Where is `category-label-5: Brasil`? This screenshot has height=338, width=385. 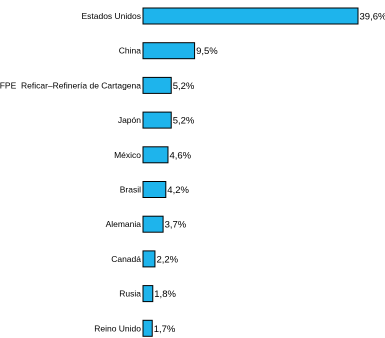
category-label-5: Brasil is located at coordinates (130, 190).